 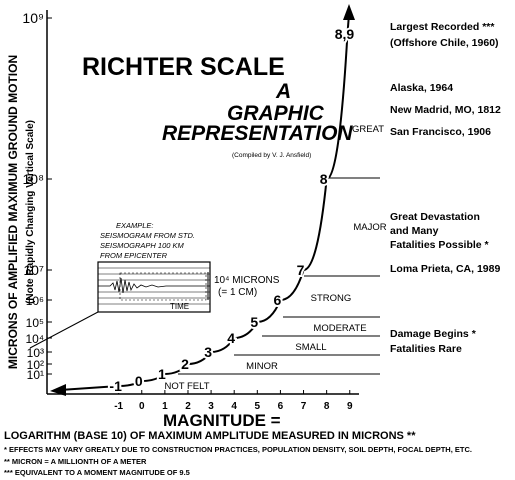 What do you see at coordinates (433, 334) in the screenshot?
I see `annotation: Damage Begins *` at bounding box center [433, 334].